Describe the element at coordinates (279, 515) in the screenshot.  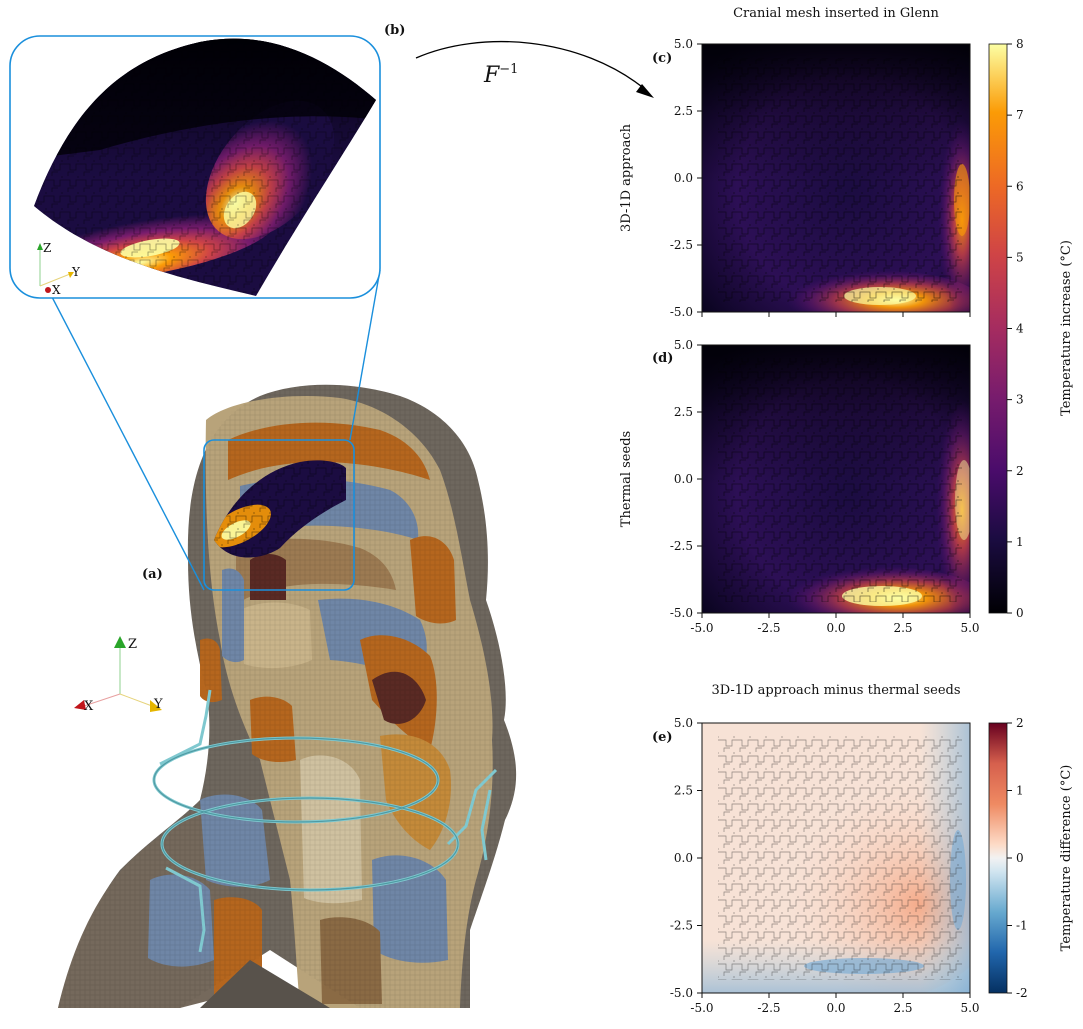
I see `head-inset-box` at that location.